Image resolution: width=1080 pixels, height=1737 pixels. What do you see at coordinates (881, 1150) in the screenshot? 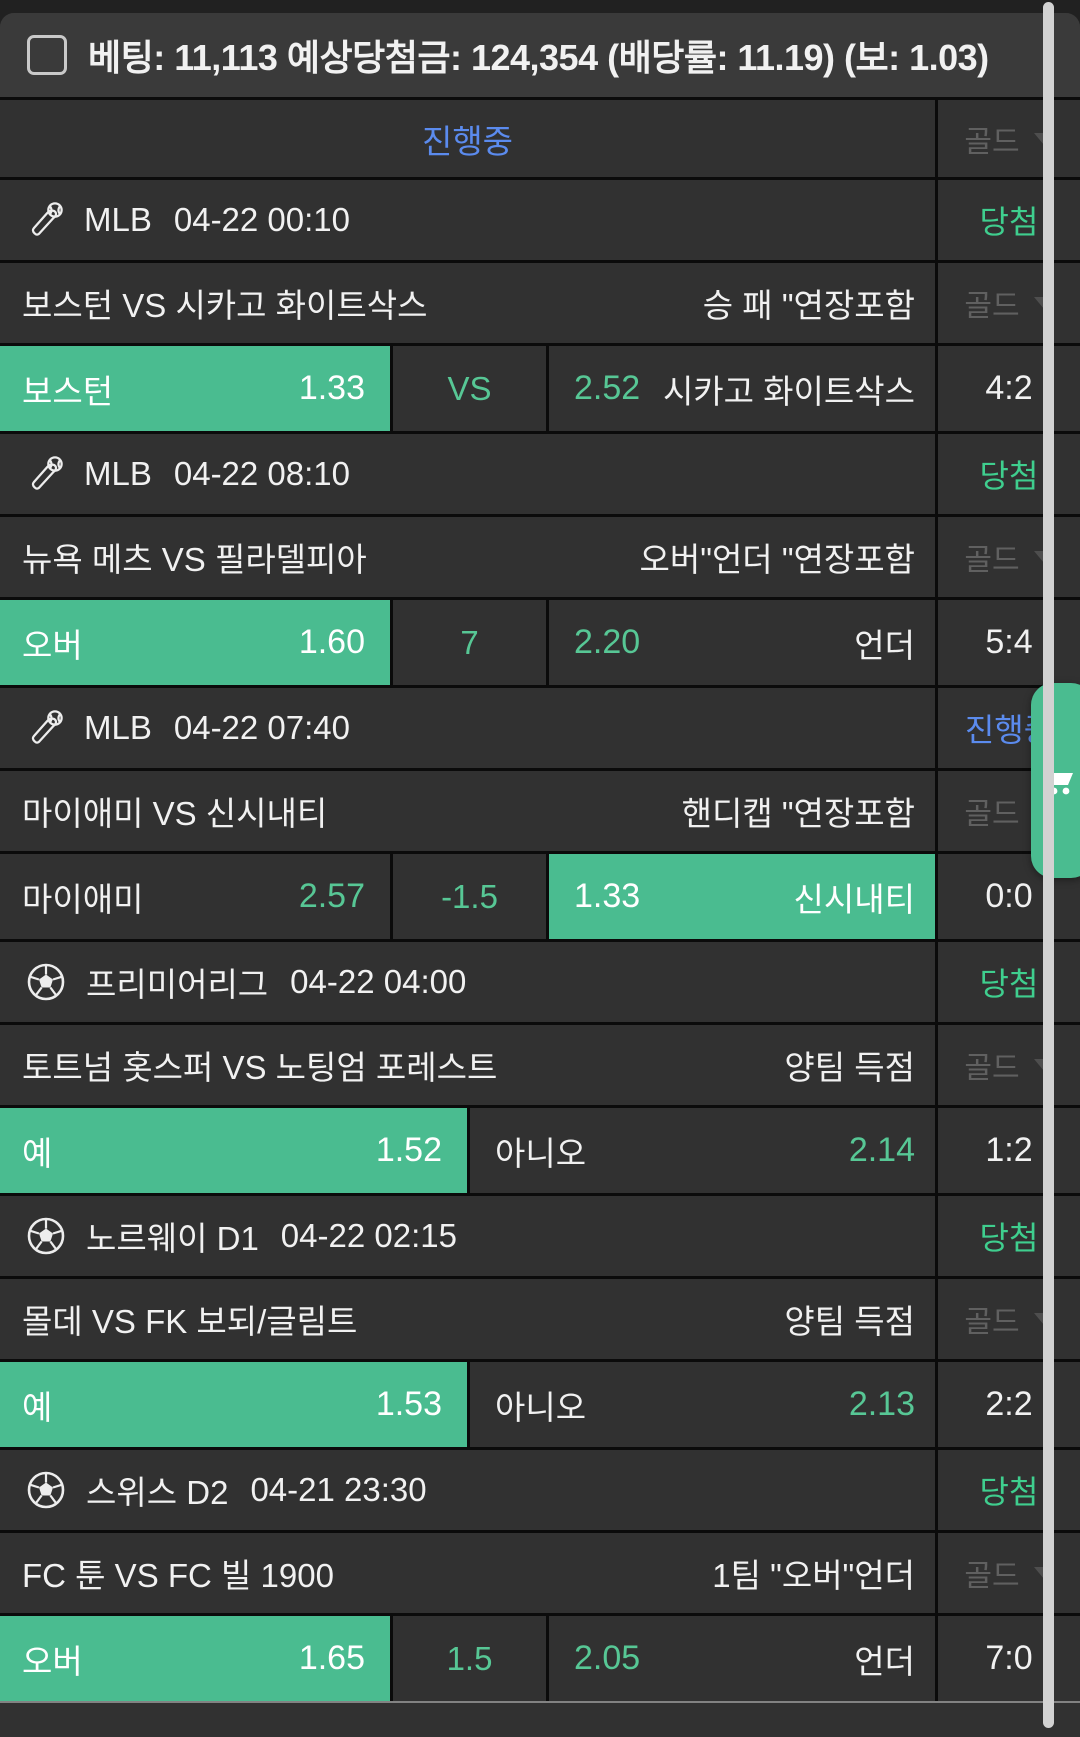
I see `odds-value: 2.14` at bounding box center [881, 1150].